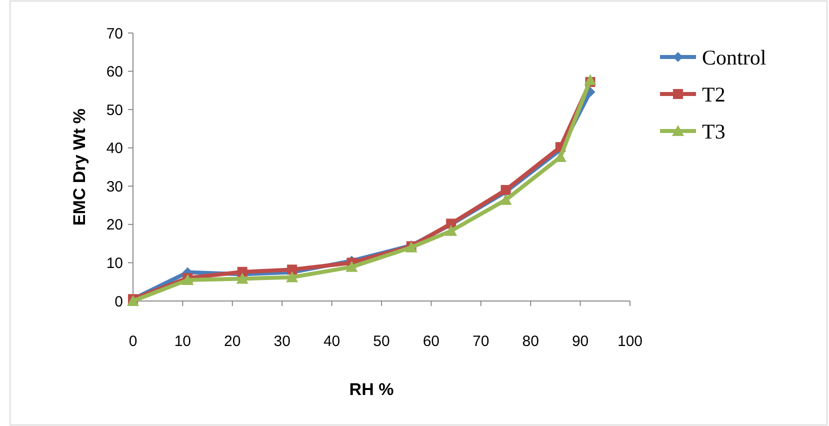 The width and height of the screenshot is (829, 426). What do you see at coordinates (381, 341) in the screenshot?
I see `x-tick-label: 50` at bounding box center [381, 341].